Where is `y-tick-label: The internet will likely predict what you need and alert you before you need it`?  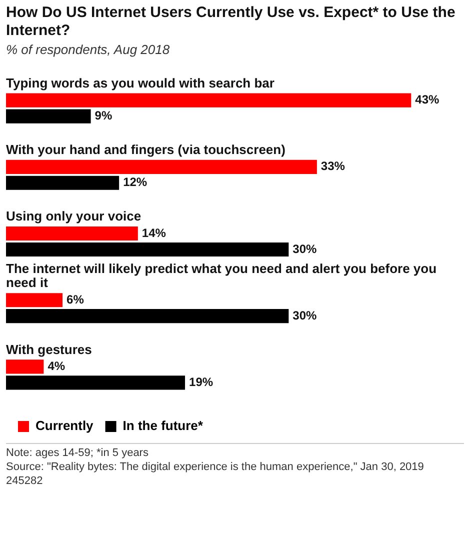
y-tick-label: The internet will likely predict what you need and alert you before you need it is located at coordinates (221, 275).